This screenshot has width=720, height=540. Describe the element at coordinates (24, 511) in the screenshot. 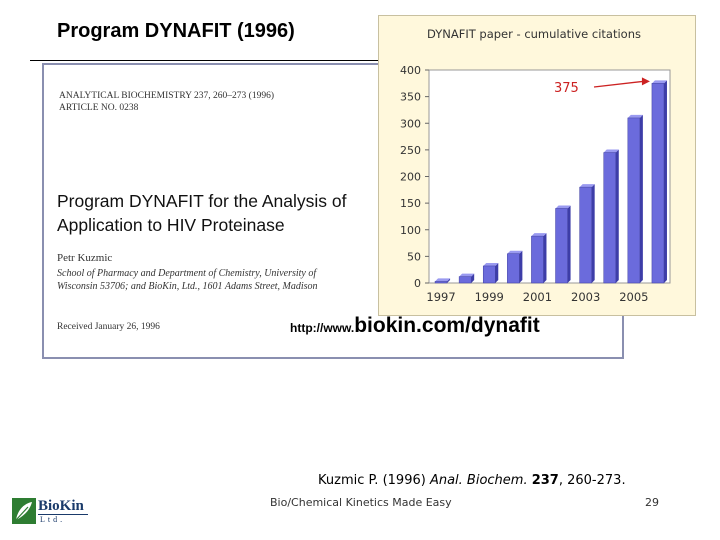

I see `leaf-icon` at that location.